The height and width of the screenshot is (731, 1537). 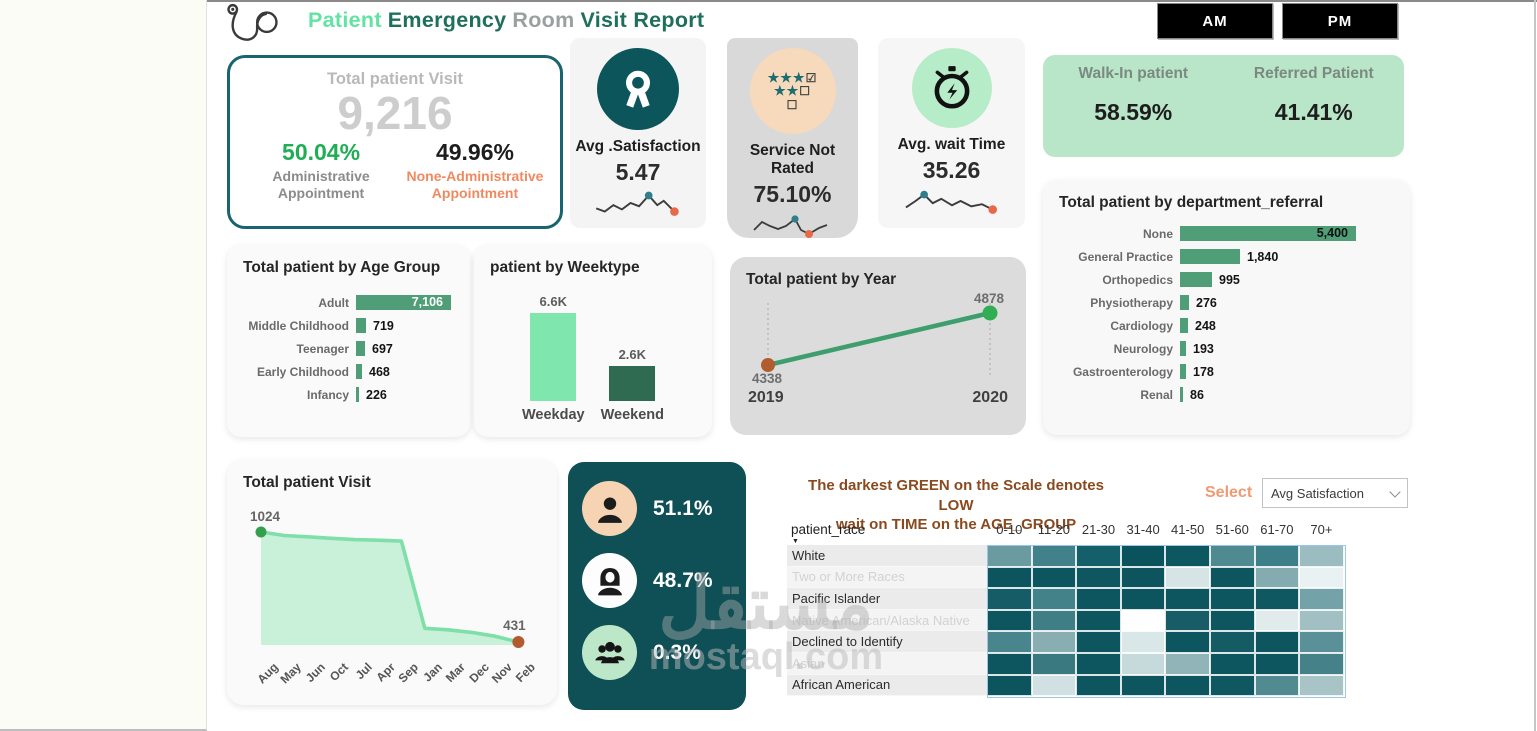 What do you see at coordinates (1335, 493) in the screenshot?
I see `measure-select-dropdown: Avg Satisfaction` at bounding box center [1335, 493].